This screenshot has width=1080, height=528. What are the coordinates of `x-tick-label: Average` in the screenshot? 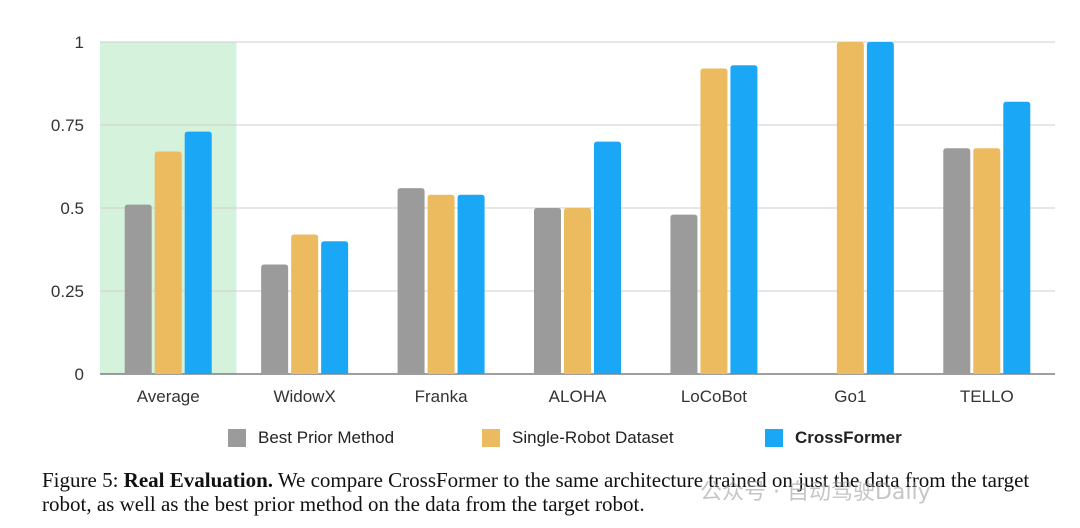 It's located at (168, 396).